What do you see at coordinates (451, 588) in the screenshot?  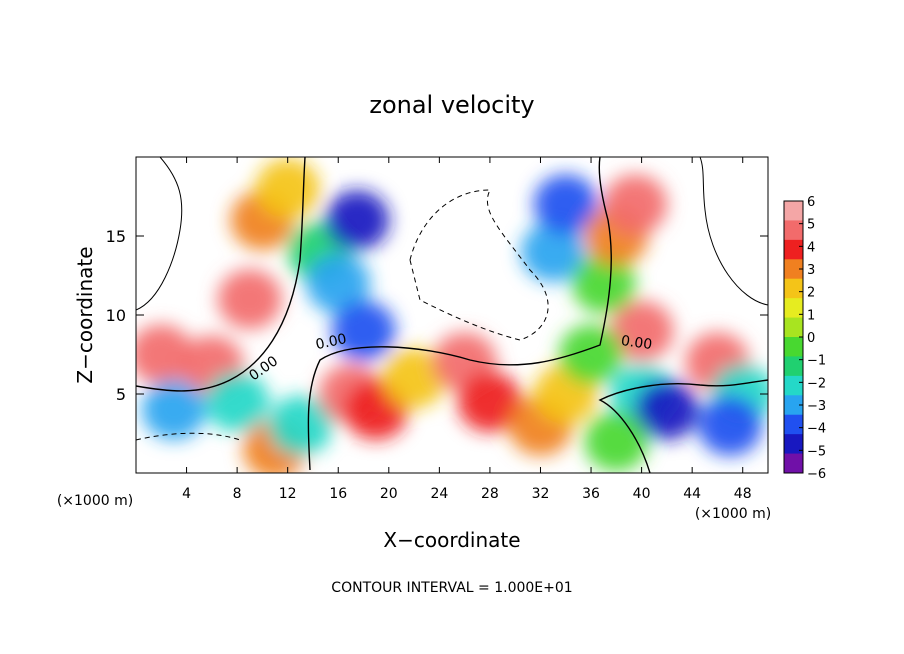 I see `contour-interval-note: CONTOUR INTERVAL = 1.000E+01` at bounding box center [451, 588].